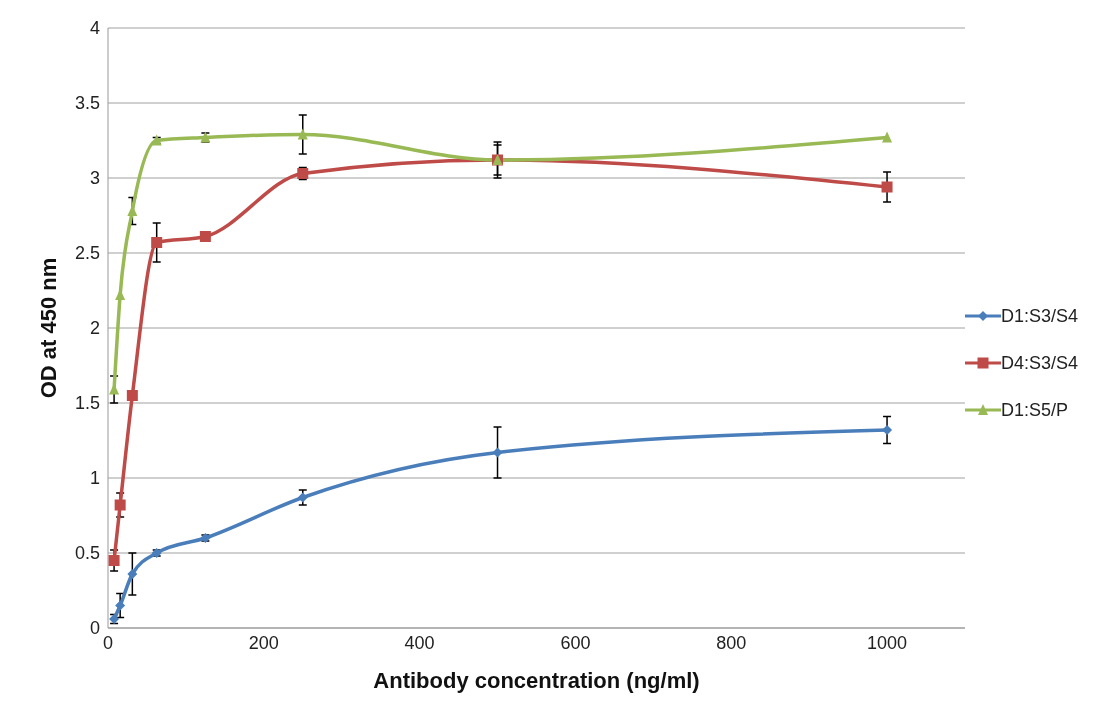 This screenshot has width=1104, height=725. I want to click on y-axis-title: OD at 450 nm, so click(48, 328).